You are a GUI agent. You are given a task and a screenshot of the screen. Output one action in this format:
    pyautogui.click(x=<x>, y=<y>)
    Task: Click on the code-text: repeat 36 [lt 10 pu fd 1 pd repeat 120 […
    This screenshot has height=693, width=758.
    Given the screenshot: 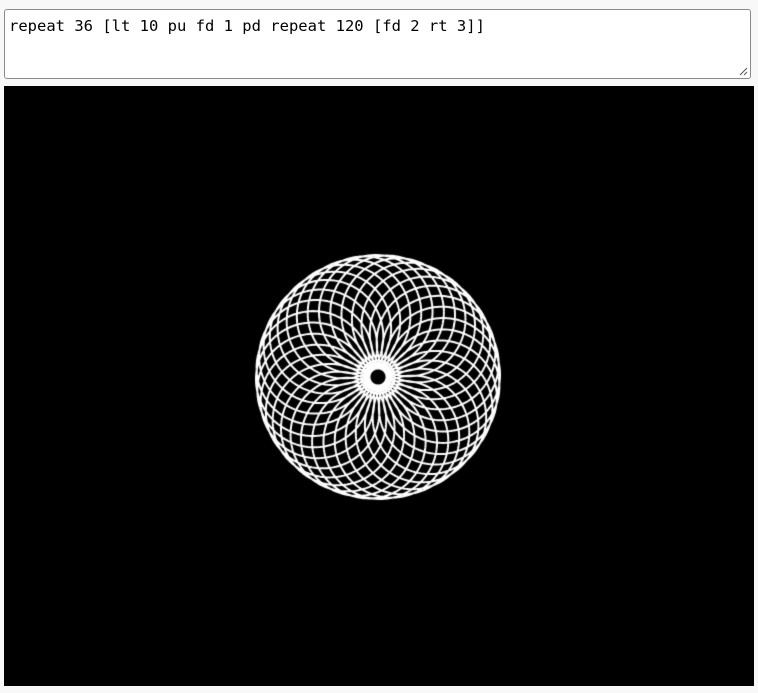 What is the action you would take?
    pyautogui.click(x=247, y=26)
    